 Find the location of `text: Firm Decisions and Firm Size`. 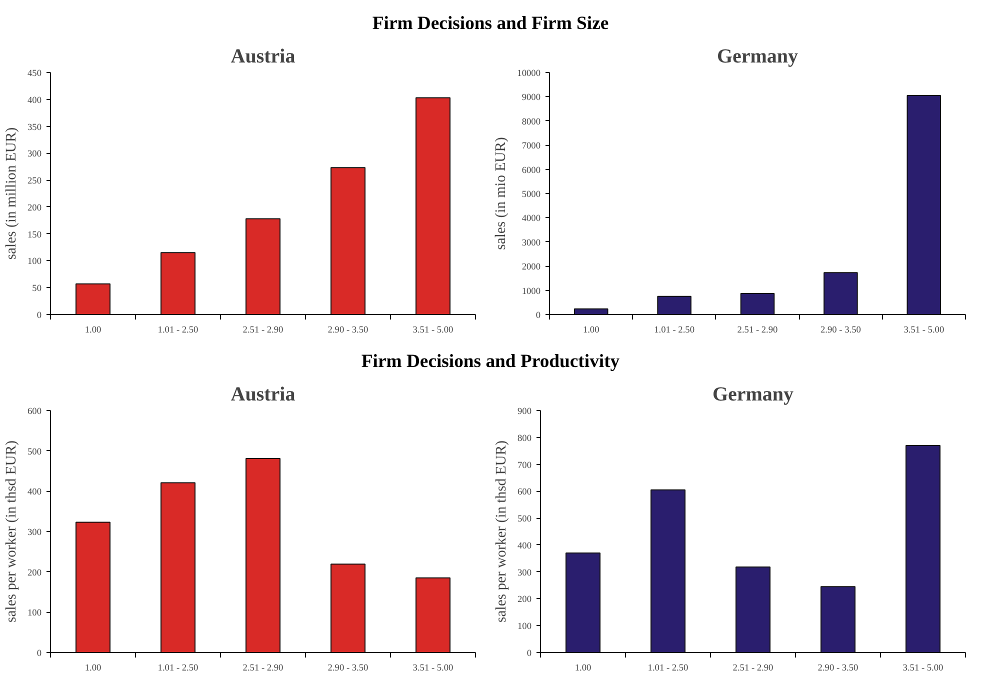

text: Firm Decisions and Firm Size is located at coordinates (490, 23).